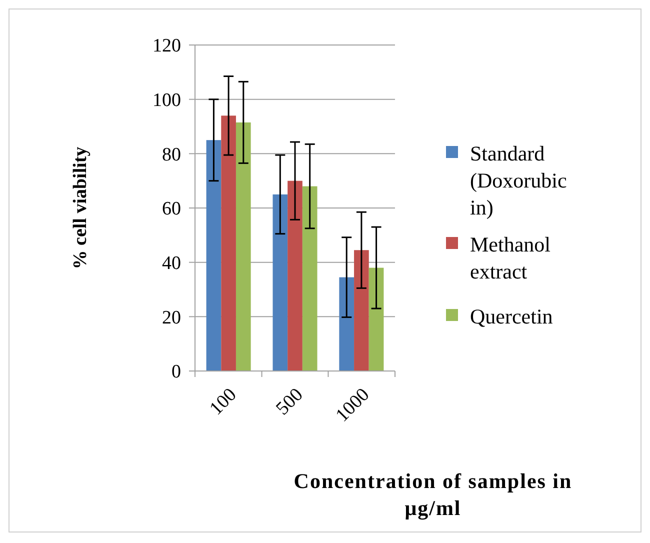 The height and width of the screenshot is (543, 650). Describe the element at coordinates (176, 372) in the screenshot. I see `y-tick-label: 0` at that location.